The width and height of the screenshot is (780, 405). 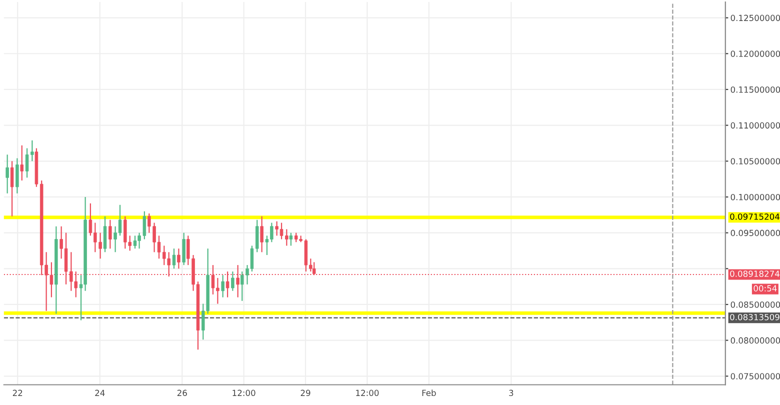 What do you see at coordinates (755, 125) in the screenshot?
I see `y-tick-label: 0.11000000` at bounding box center [755, 125].